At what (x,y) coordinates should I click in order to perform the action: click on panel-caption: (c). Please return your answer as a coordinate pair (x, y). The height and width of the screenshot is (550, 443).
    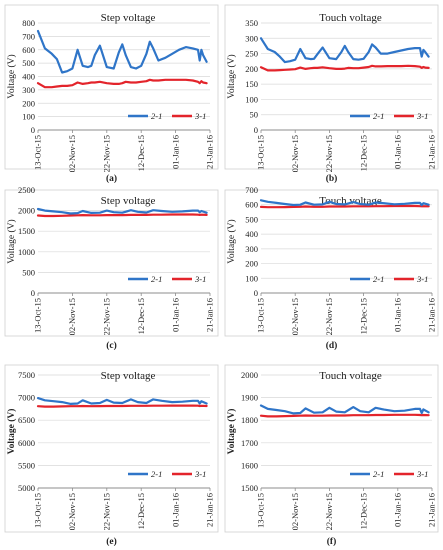
    Looking at the image, I should click on (111, 345).